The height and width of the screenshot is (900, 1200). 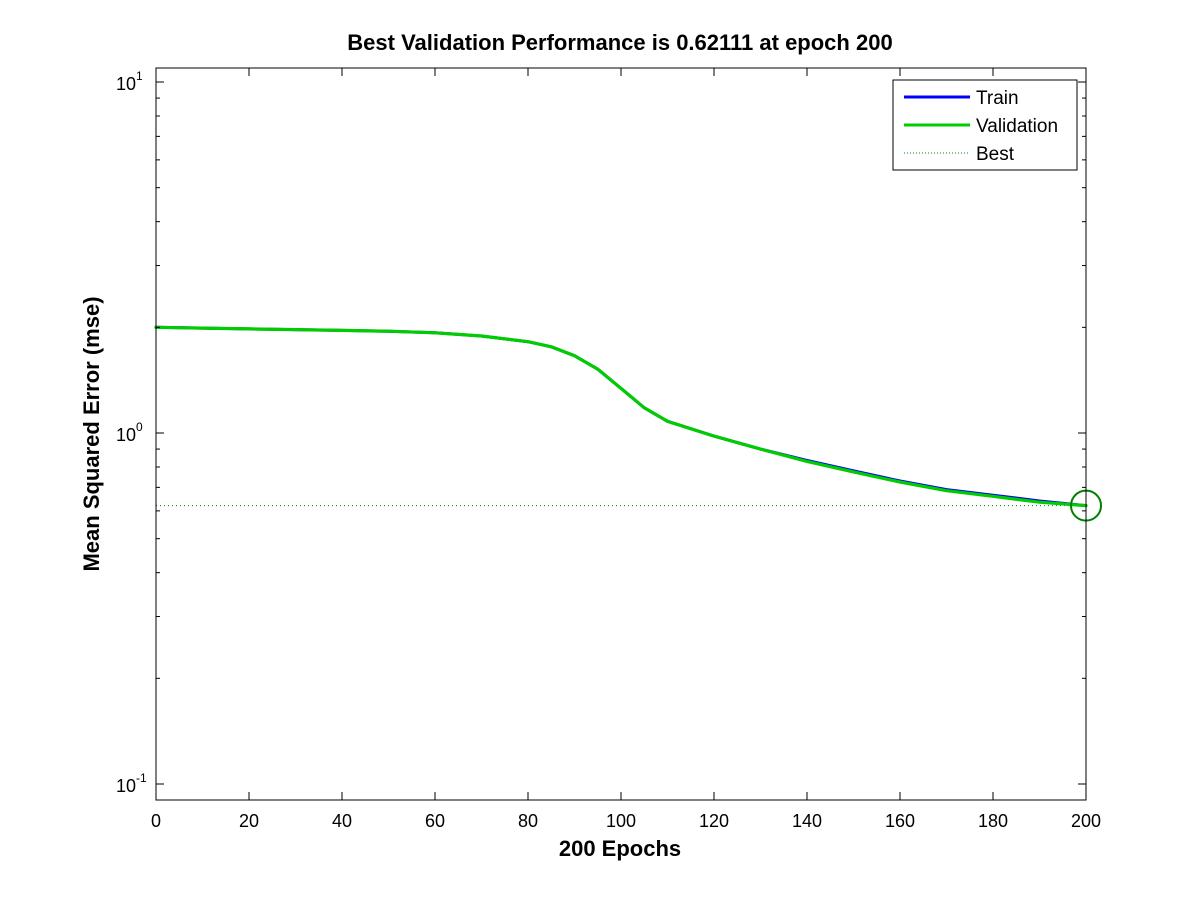 I want to click on legend-label-best: Best, so click(x=995, y=154).